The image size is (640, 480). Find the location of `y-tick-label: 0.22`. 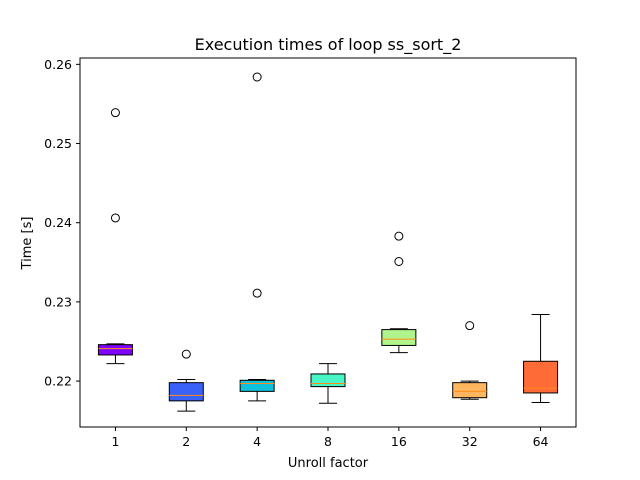

y-tick-label: 0.22 is located at coordinates (58, 381).